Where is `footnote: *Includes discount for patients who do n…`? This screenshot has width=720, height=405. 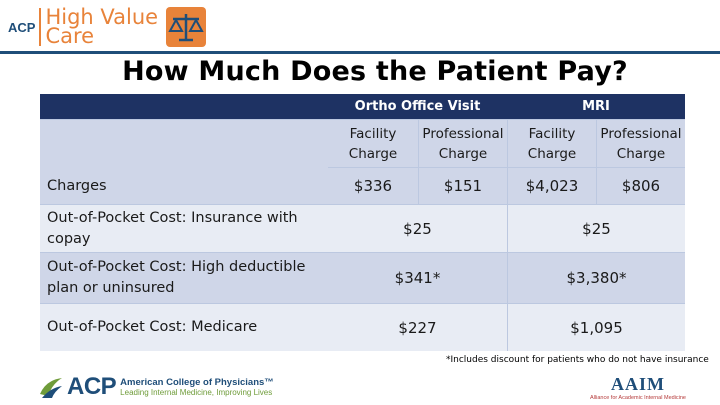
footnote: *Includes discount for patients who do n… is located at coordinates (577, 360).